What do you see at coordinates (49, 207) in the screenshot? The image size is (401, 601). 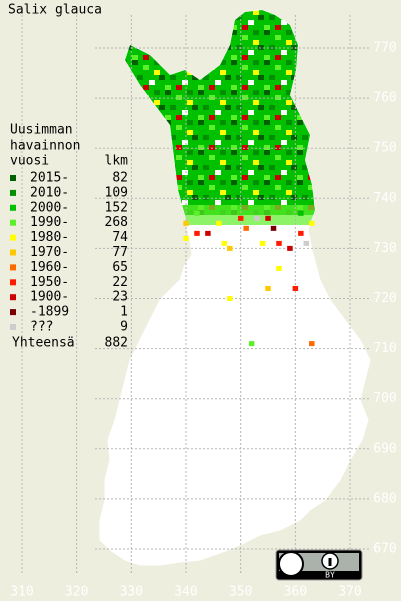 I see `legend-label: 2000-` at bounding box center [49, 207].